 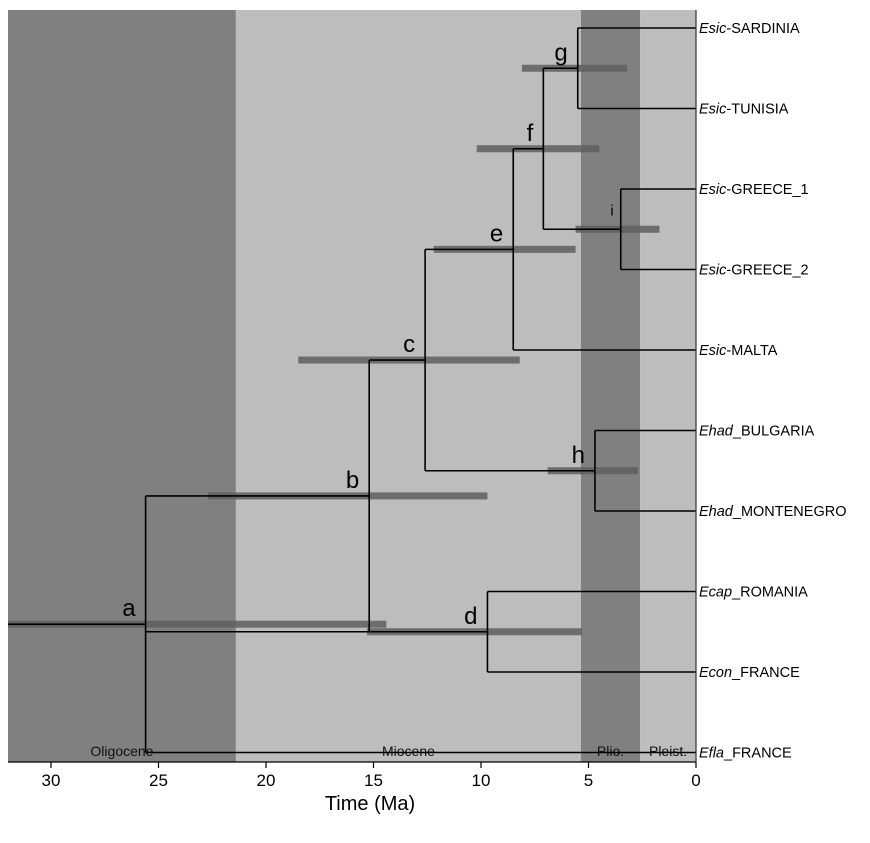 What do you see at coordinates (588, 780) in the screenshot?
I see `x-tick-label: 5` at bounding box center [588, 780].